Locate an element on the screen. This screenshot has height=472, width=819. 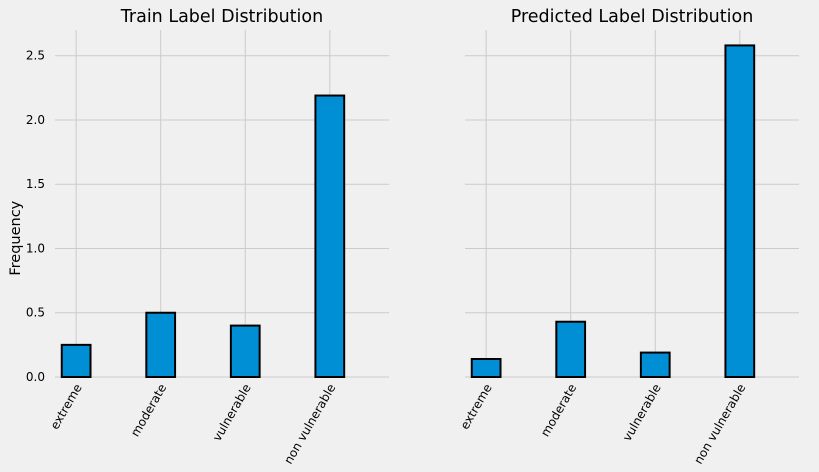
y-tick-label: 2.5 is located at coordinates (35, 56).